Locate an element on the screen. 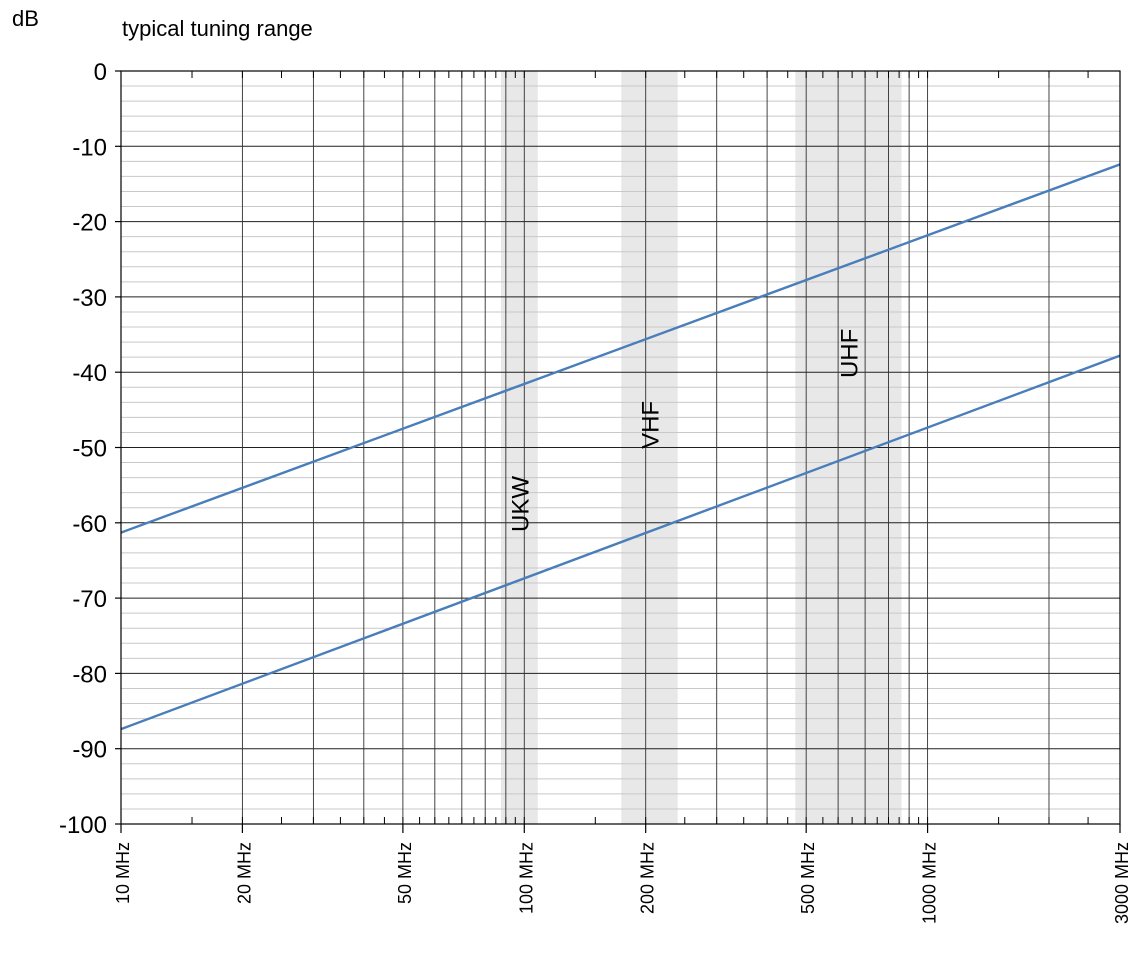 The width and height of the screenshot is (1133, 969). x-tick-label: 500 MHz is located at coordinates (808, 878).